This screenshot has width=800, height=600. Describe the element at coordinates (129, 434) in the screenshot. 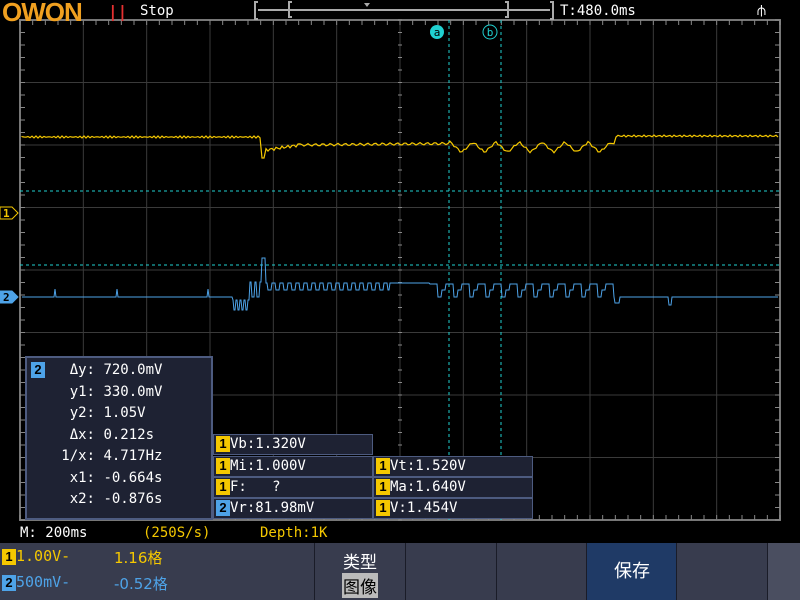

I see `cursor-value: 0.212s` at that location.